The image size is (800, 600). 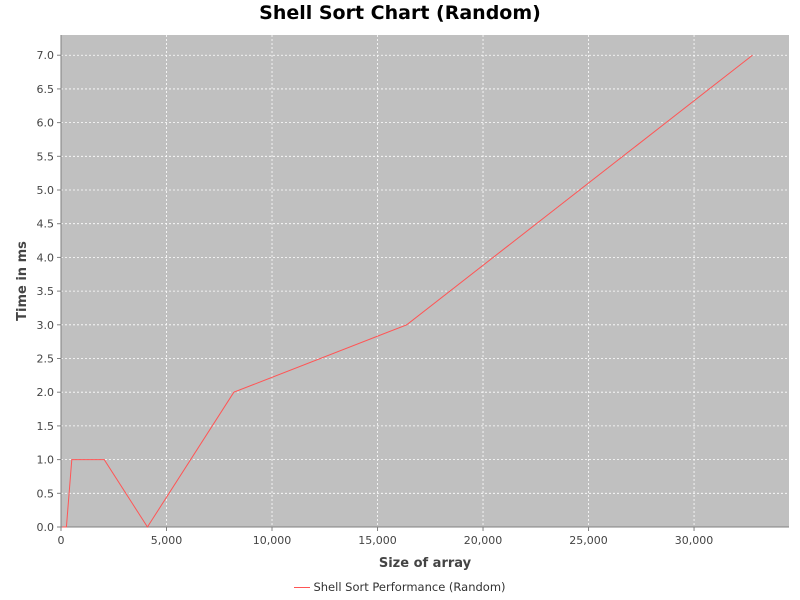 What do you see at coordinates (46, 359) in the screenshot?
I see `y-tick-label: 2.5` at bounding box center [46, 359].